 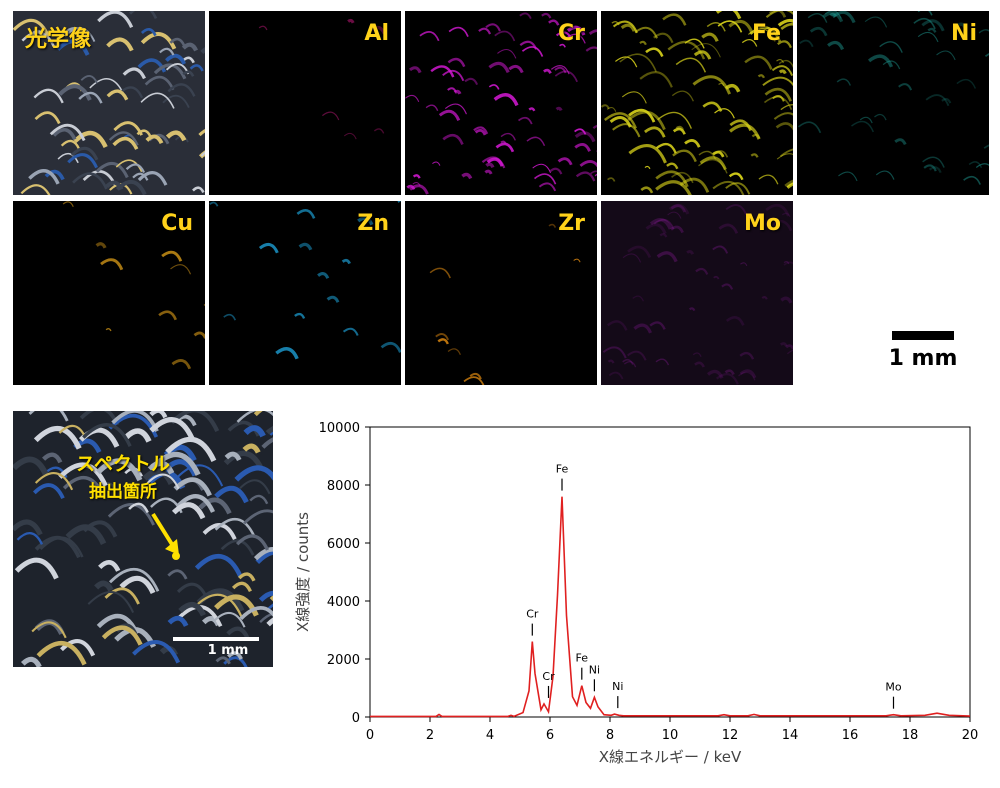 What do you see at coordinates (305, 280) in the screenshot?
I see `zn-map` at bounding box center [305, 280].